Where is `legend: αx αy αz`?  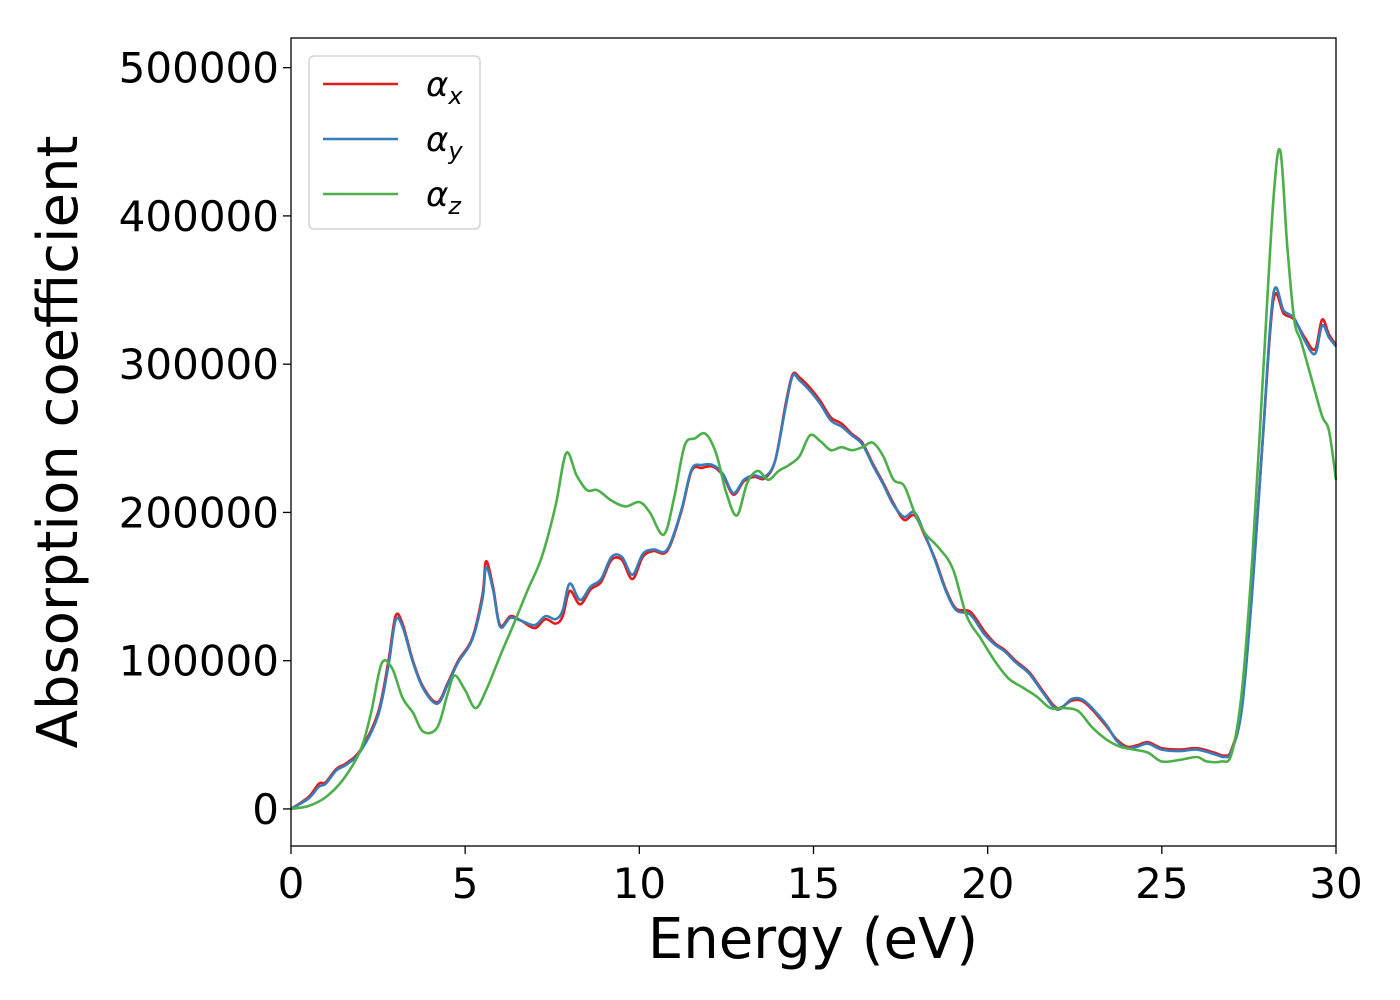
legend: αx αy αz is located at coordinates (394, 142).